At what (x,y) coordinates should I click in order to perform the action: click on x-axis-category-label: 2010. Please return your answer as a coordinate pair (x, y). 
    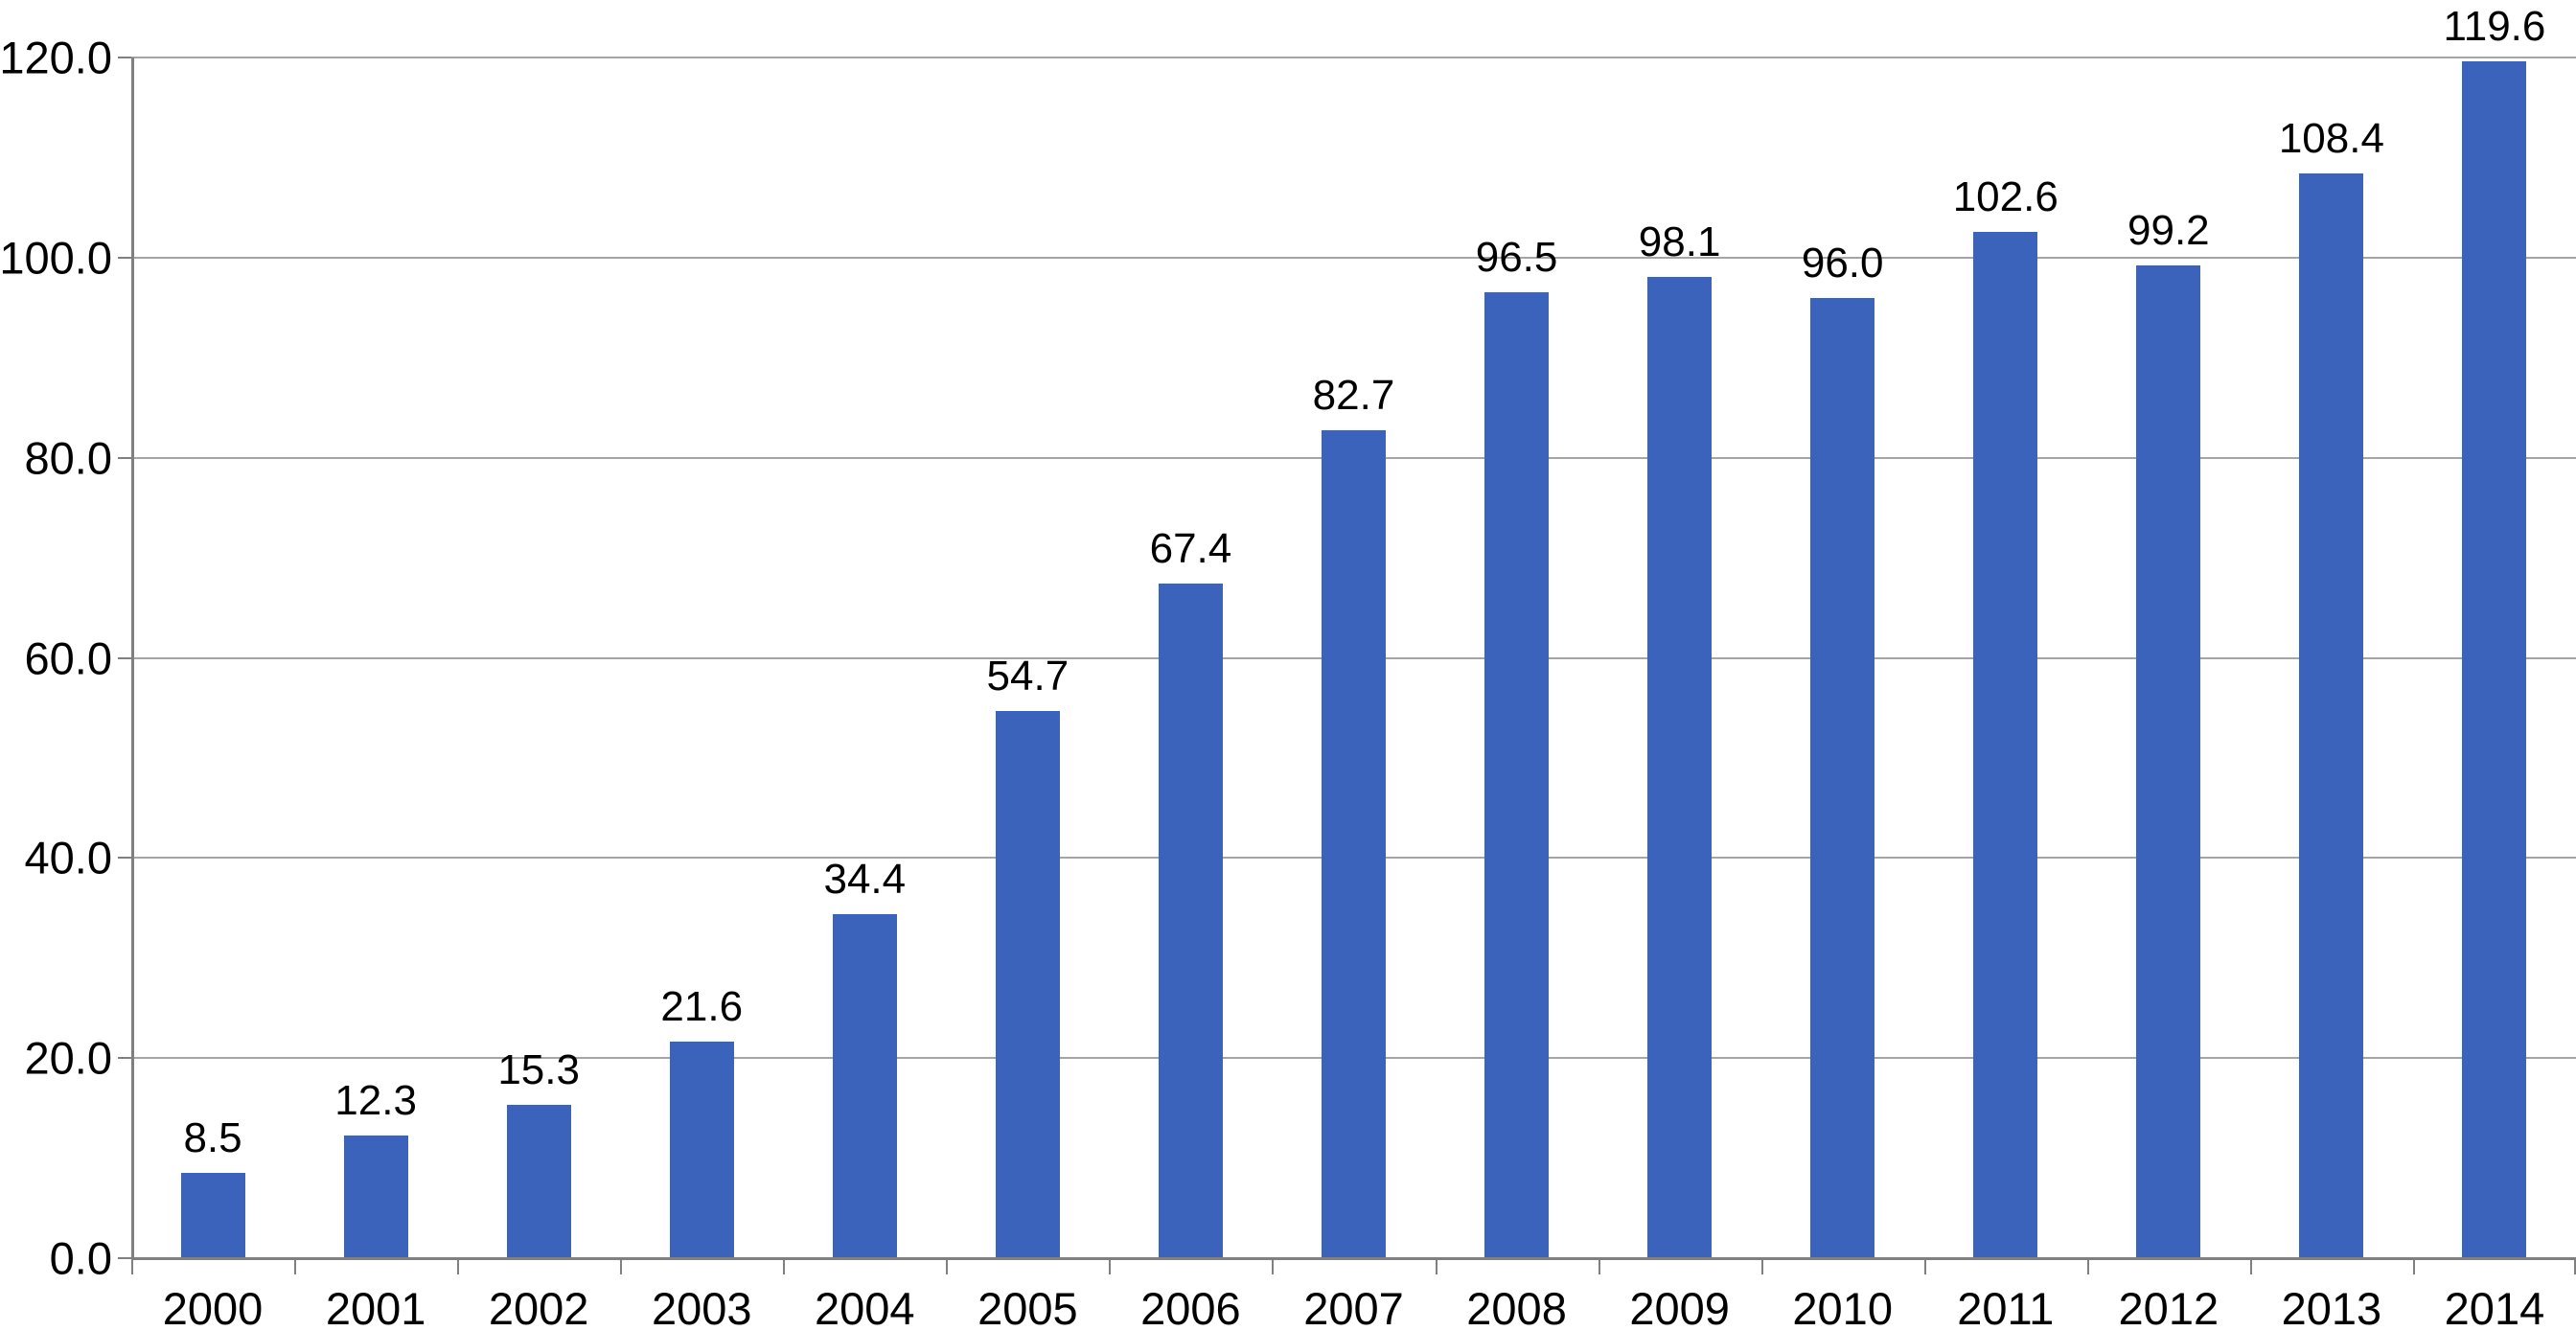
    Looking at the image, I should click on (1842, 1307).